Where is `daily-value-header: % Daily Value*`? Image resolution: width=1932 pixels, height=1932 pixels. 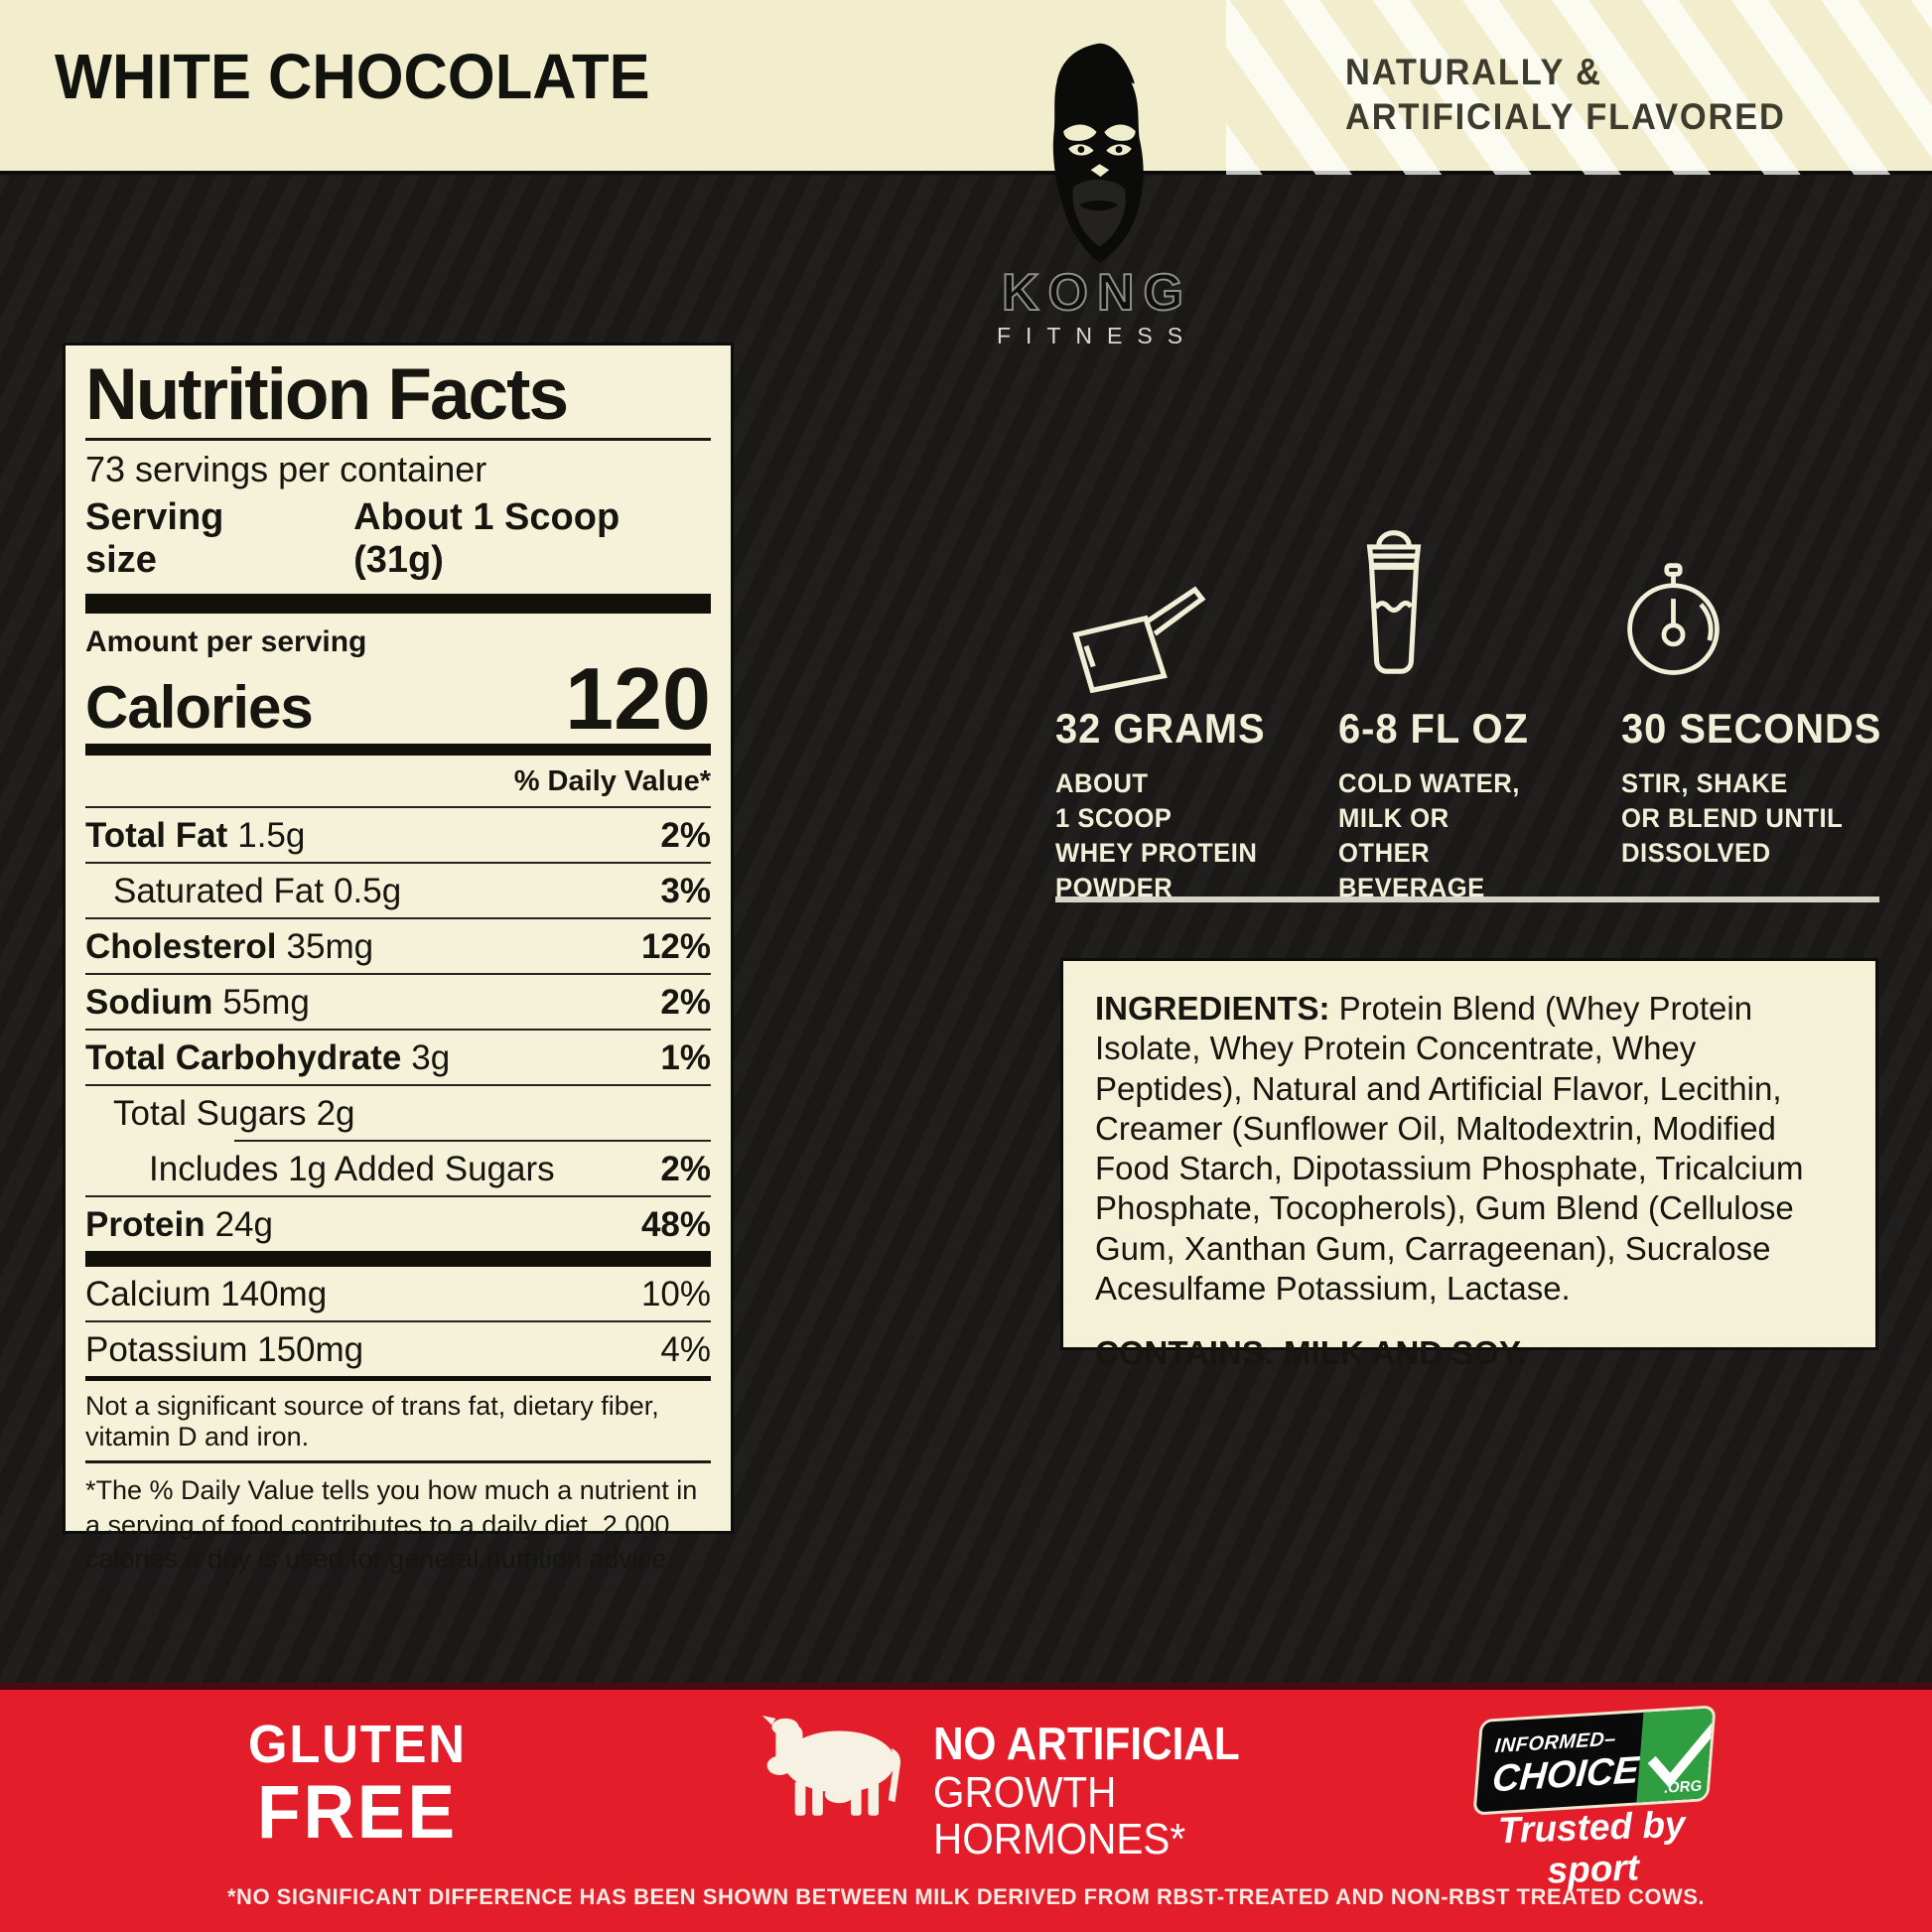
daily-value-header: % Daily Value* is located at coordinates (398, 782).